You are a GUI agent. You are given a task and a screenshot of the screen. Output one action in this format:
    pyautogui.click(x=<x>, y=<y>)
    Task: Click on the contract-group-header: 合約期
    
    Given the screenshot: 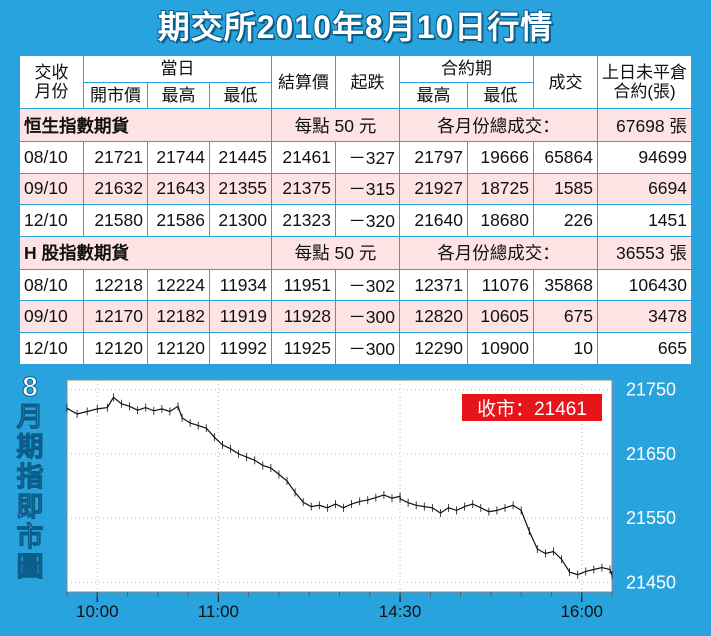 What is the action you would take?
    pyautogui.click(x=467, y=69)
    